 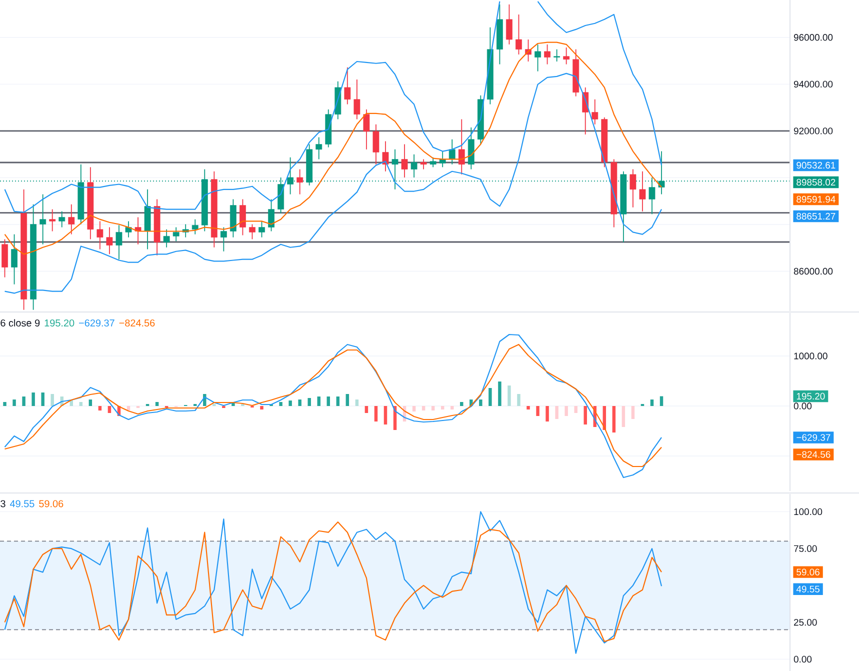 I want to click on y-tick-label: 86000.00, so click(x=813, y=271).